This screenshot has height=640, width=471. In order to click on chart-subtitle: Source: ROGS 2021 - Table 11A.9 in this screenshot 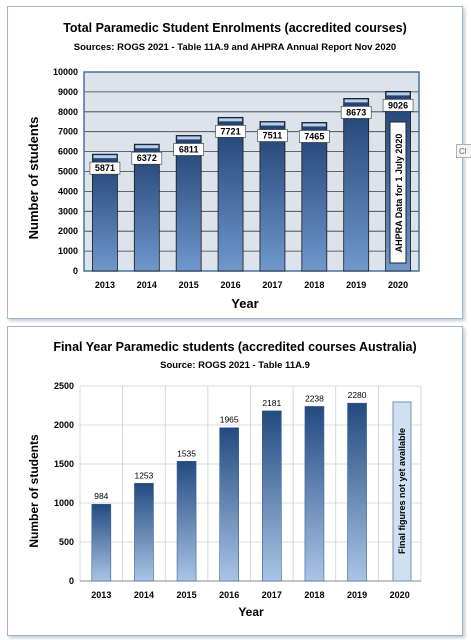, I will do `click(235, 365)`.